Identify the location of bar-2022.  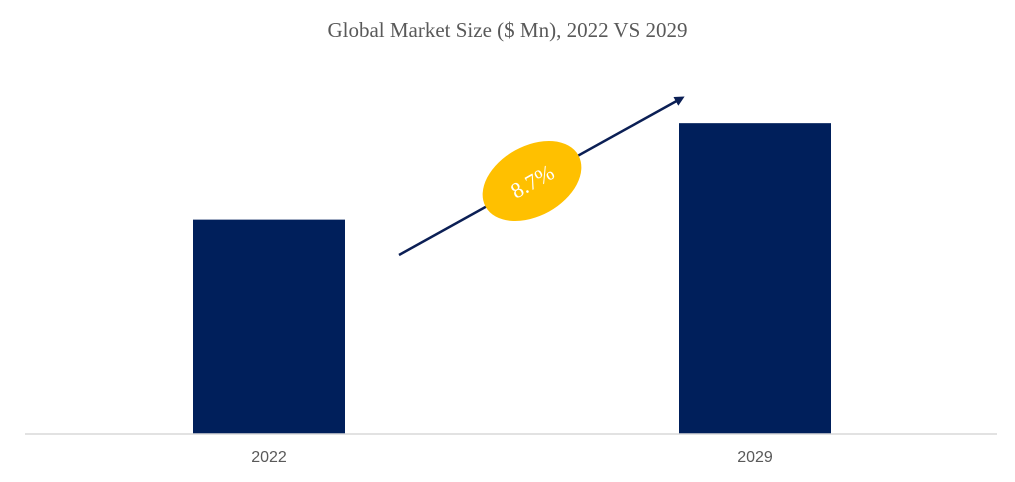
(269, 326).